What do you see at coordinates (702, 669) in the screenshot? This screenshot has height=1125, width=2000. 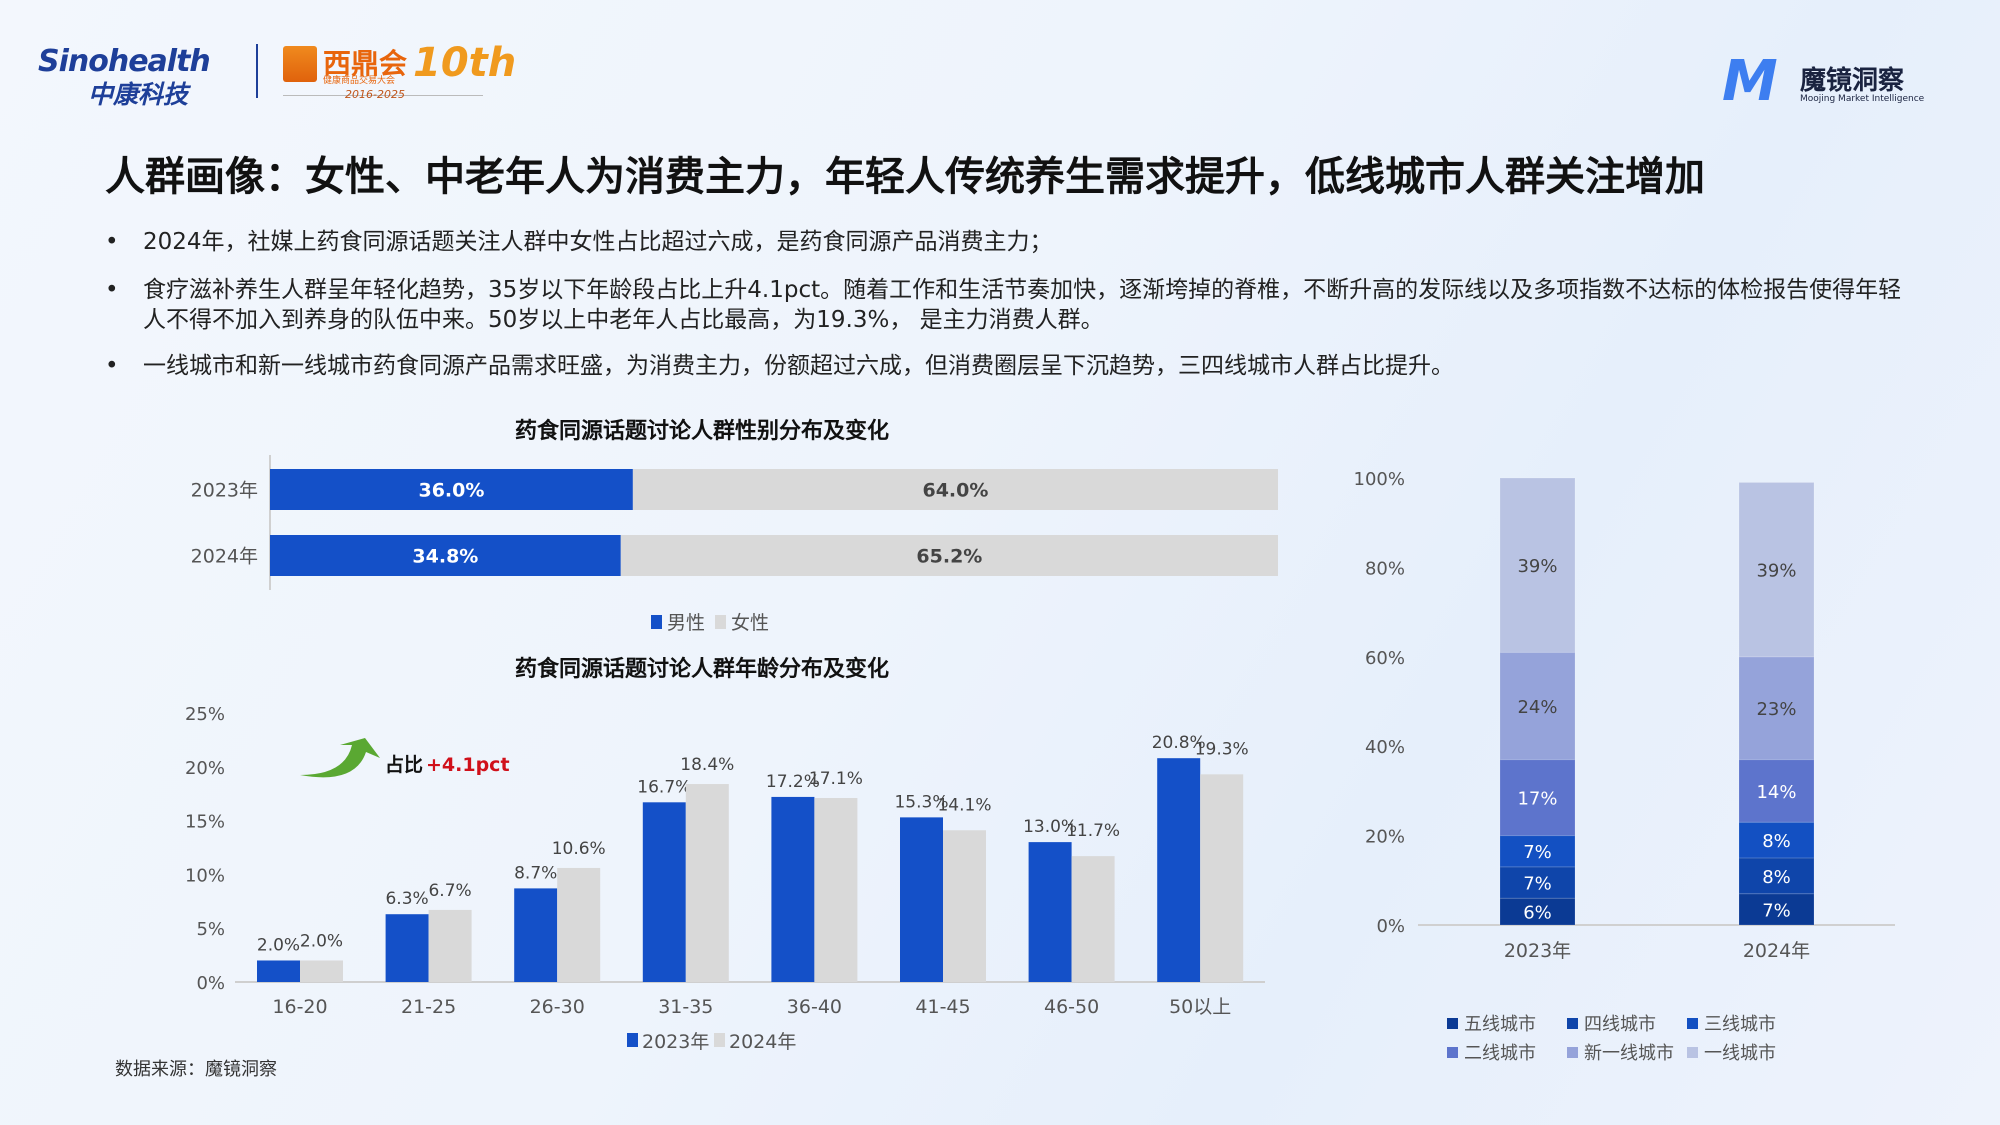 I see `age-chart-title: 药食同源话题讨论人群年龄分布及变化` at bounding box center [702, 669].